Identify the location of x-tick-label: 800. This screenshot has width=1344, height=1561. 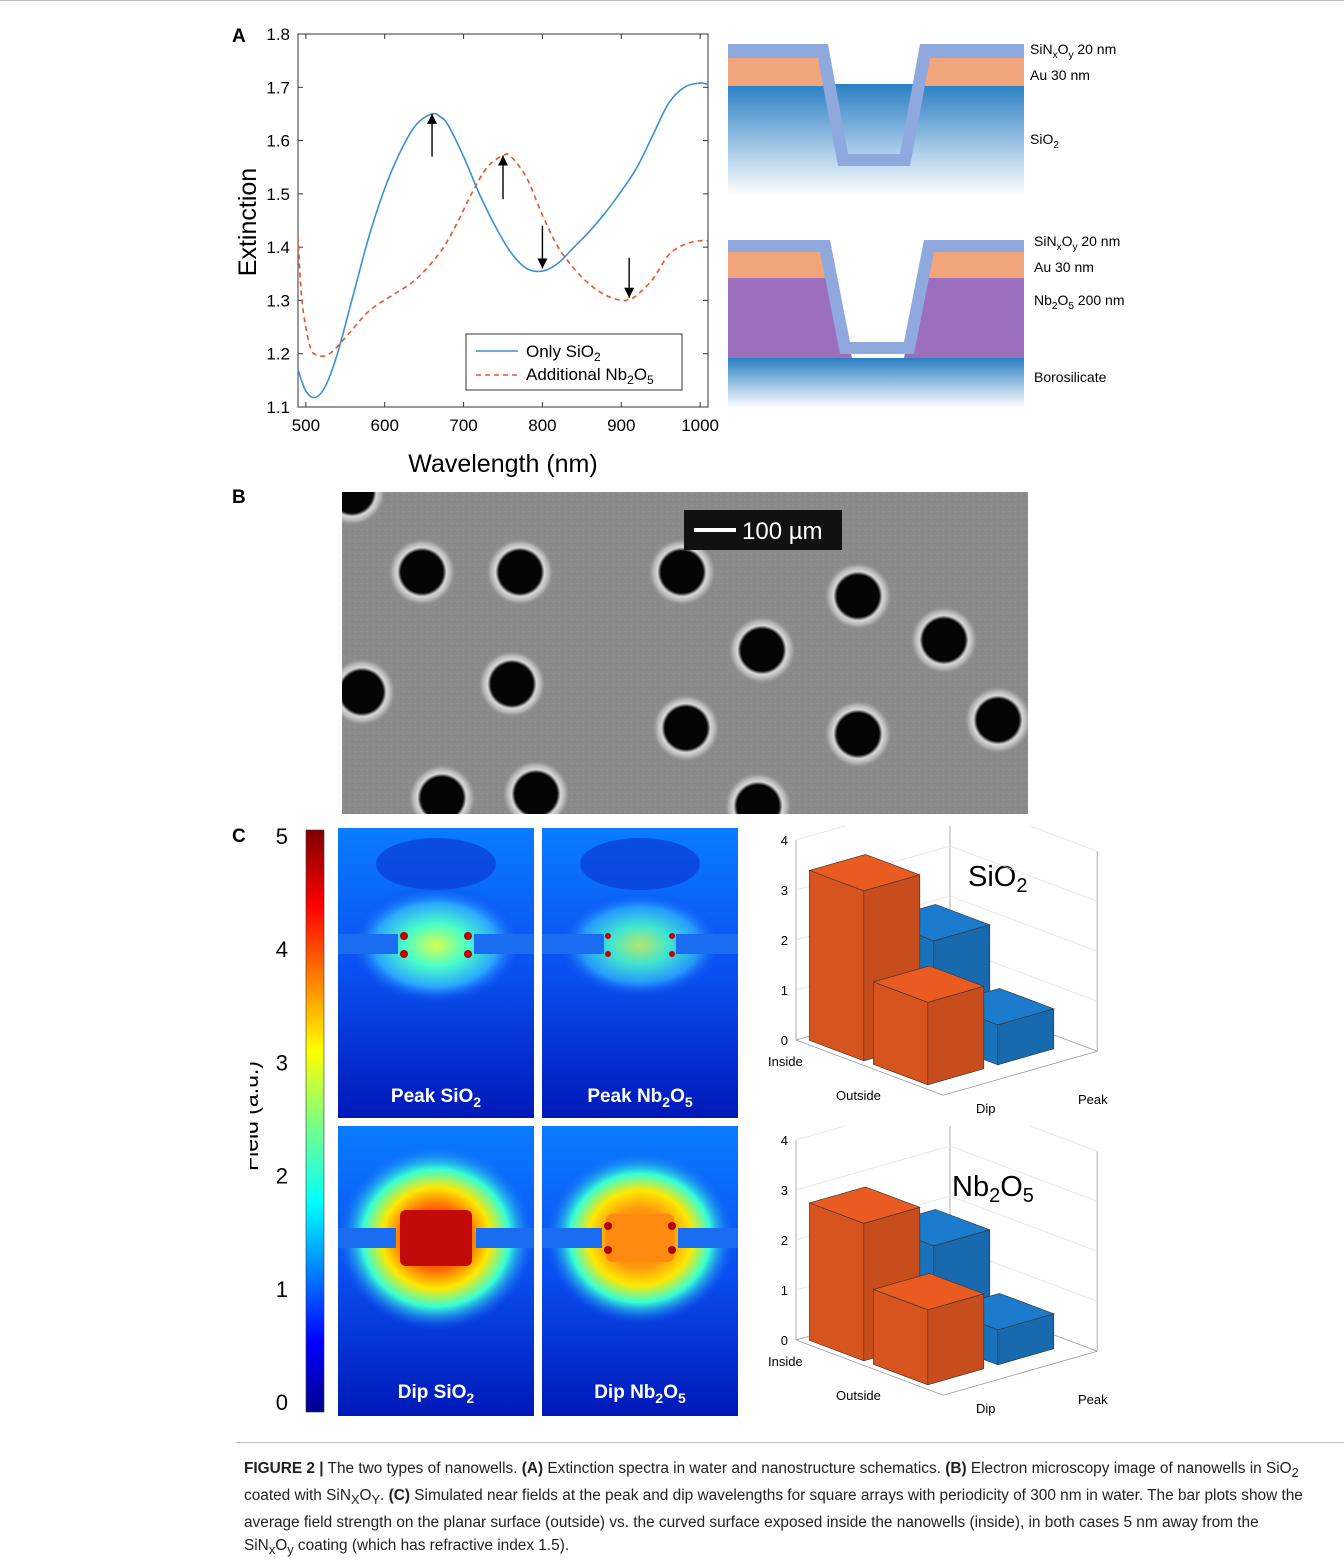
(542, 425).